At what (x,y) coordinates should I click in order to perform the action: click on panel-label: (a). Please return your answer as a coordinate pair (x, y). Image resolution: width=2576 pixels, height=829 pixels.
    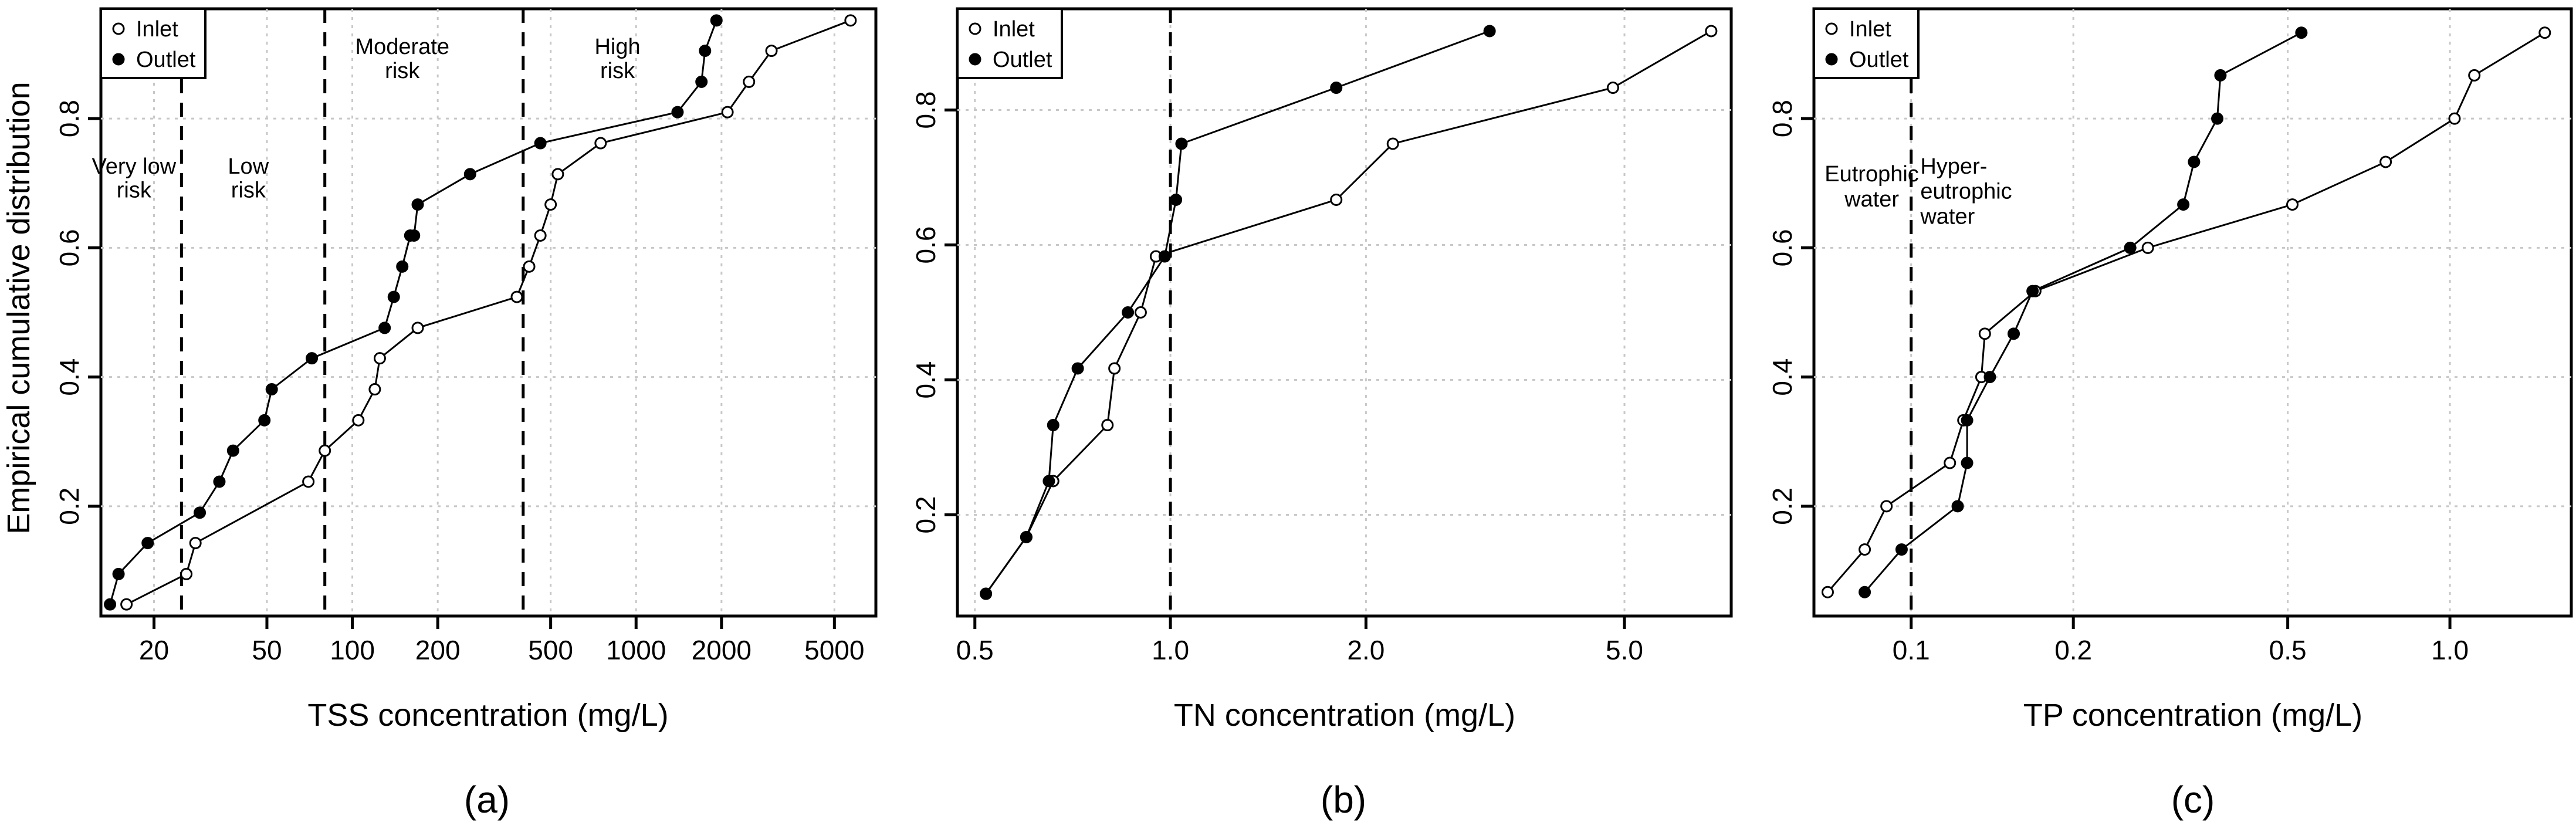
    Looking at the image, I should click on (487, 800).